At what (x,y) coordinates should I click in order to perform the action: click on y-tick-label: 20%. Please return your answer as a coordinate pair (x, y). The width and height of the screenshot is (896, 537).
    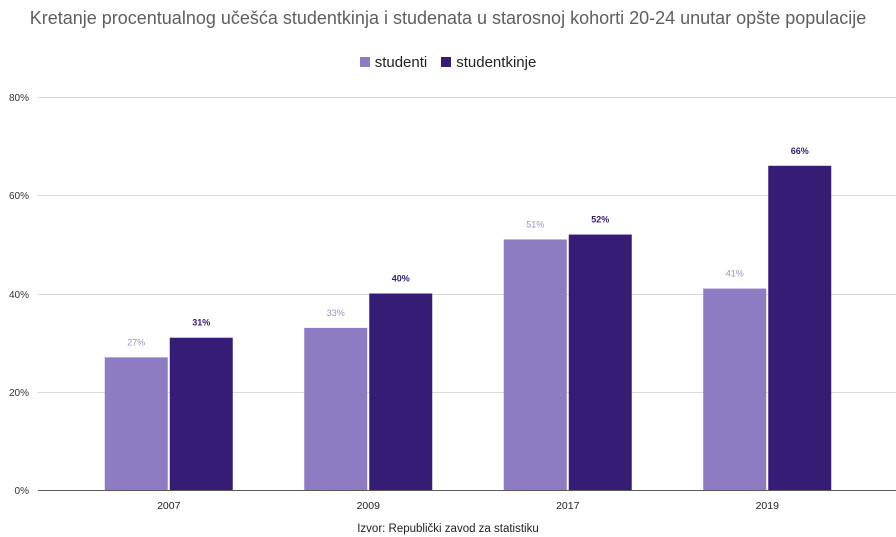
    Looking at the image, I should click on (19, 393).